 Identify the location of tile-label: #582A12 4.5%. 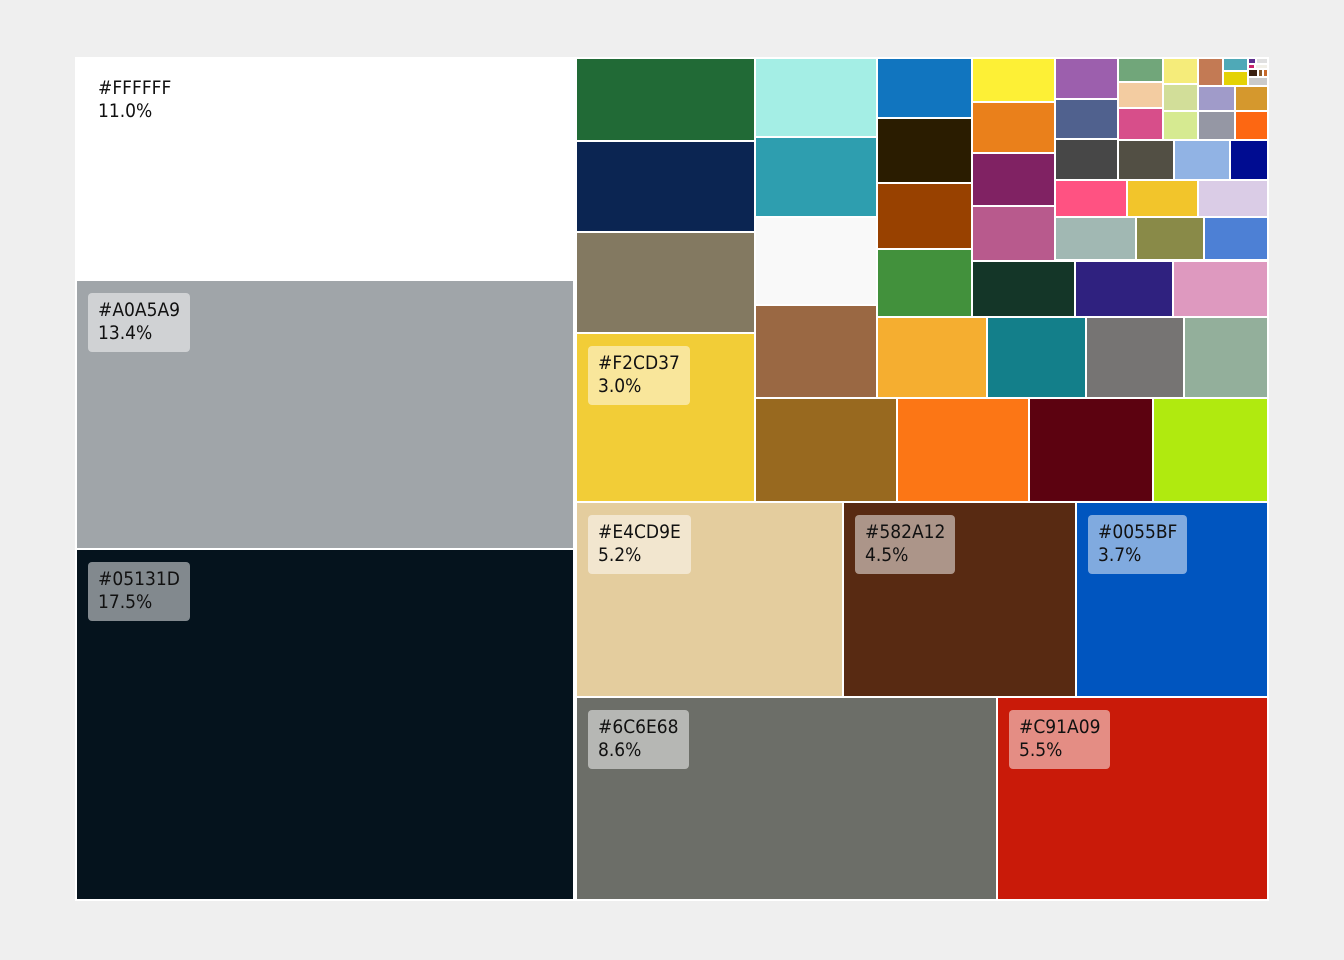
(905, 544).